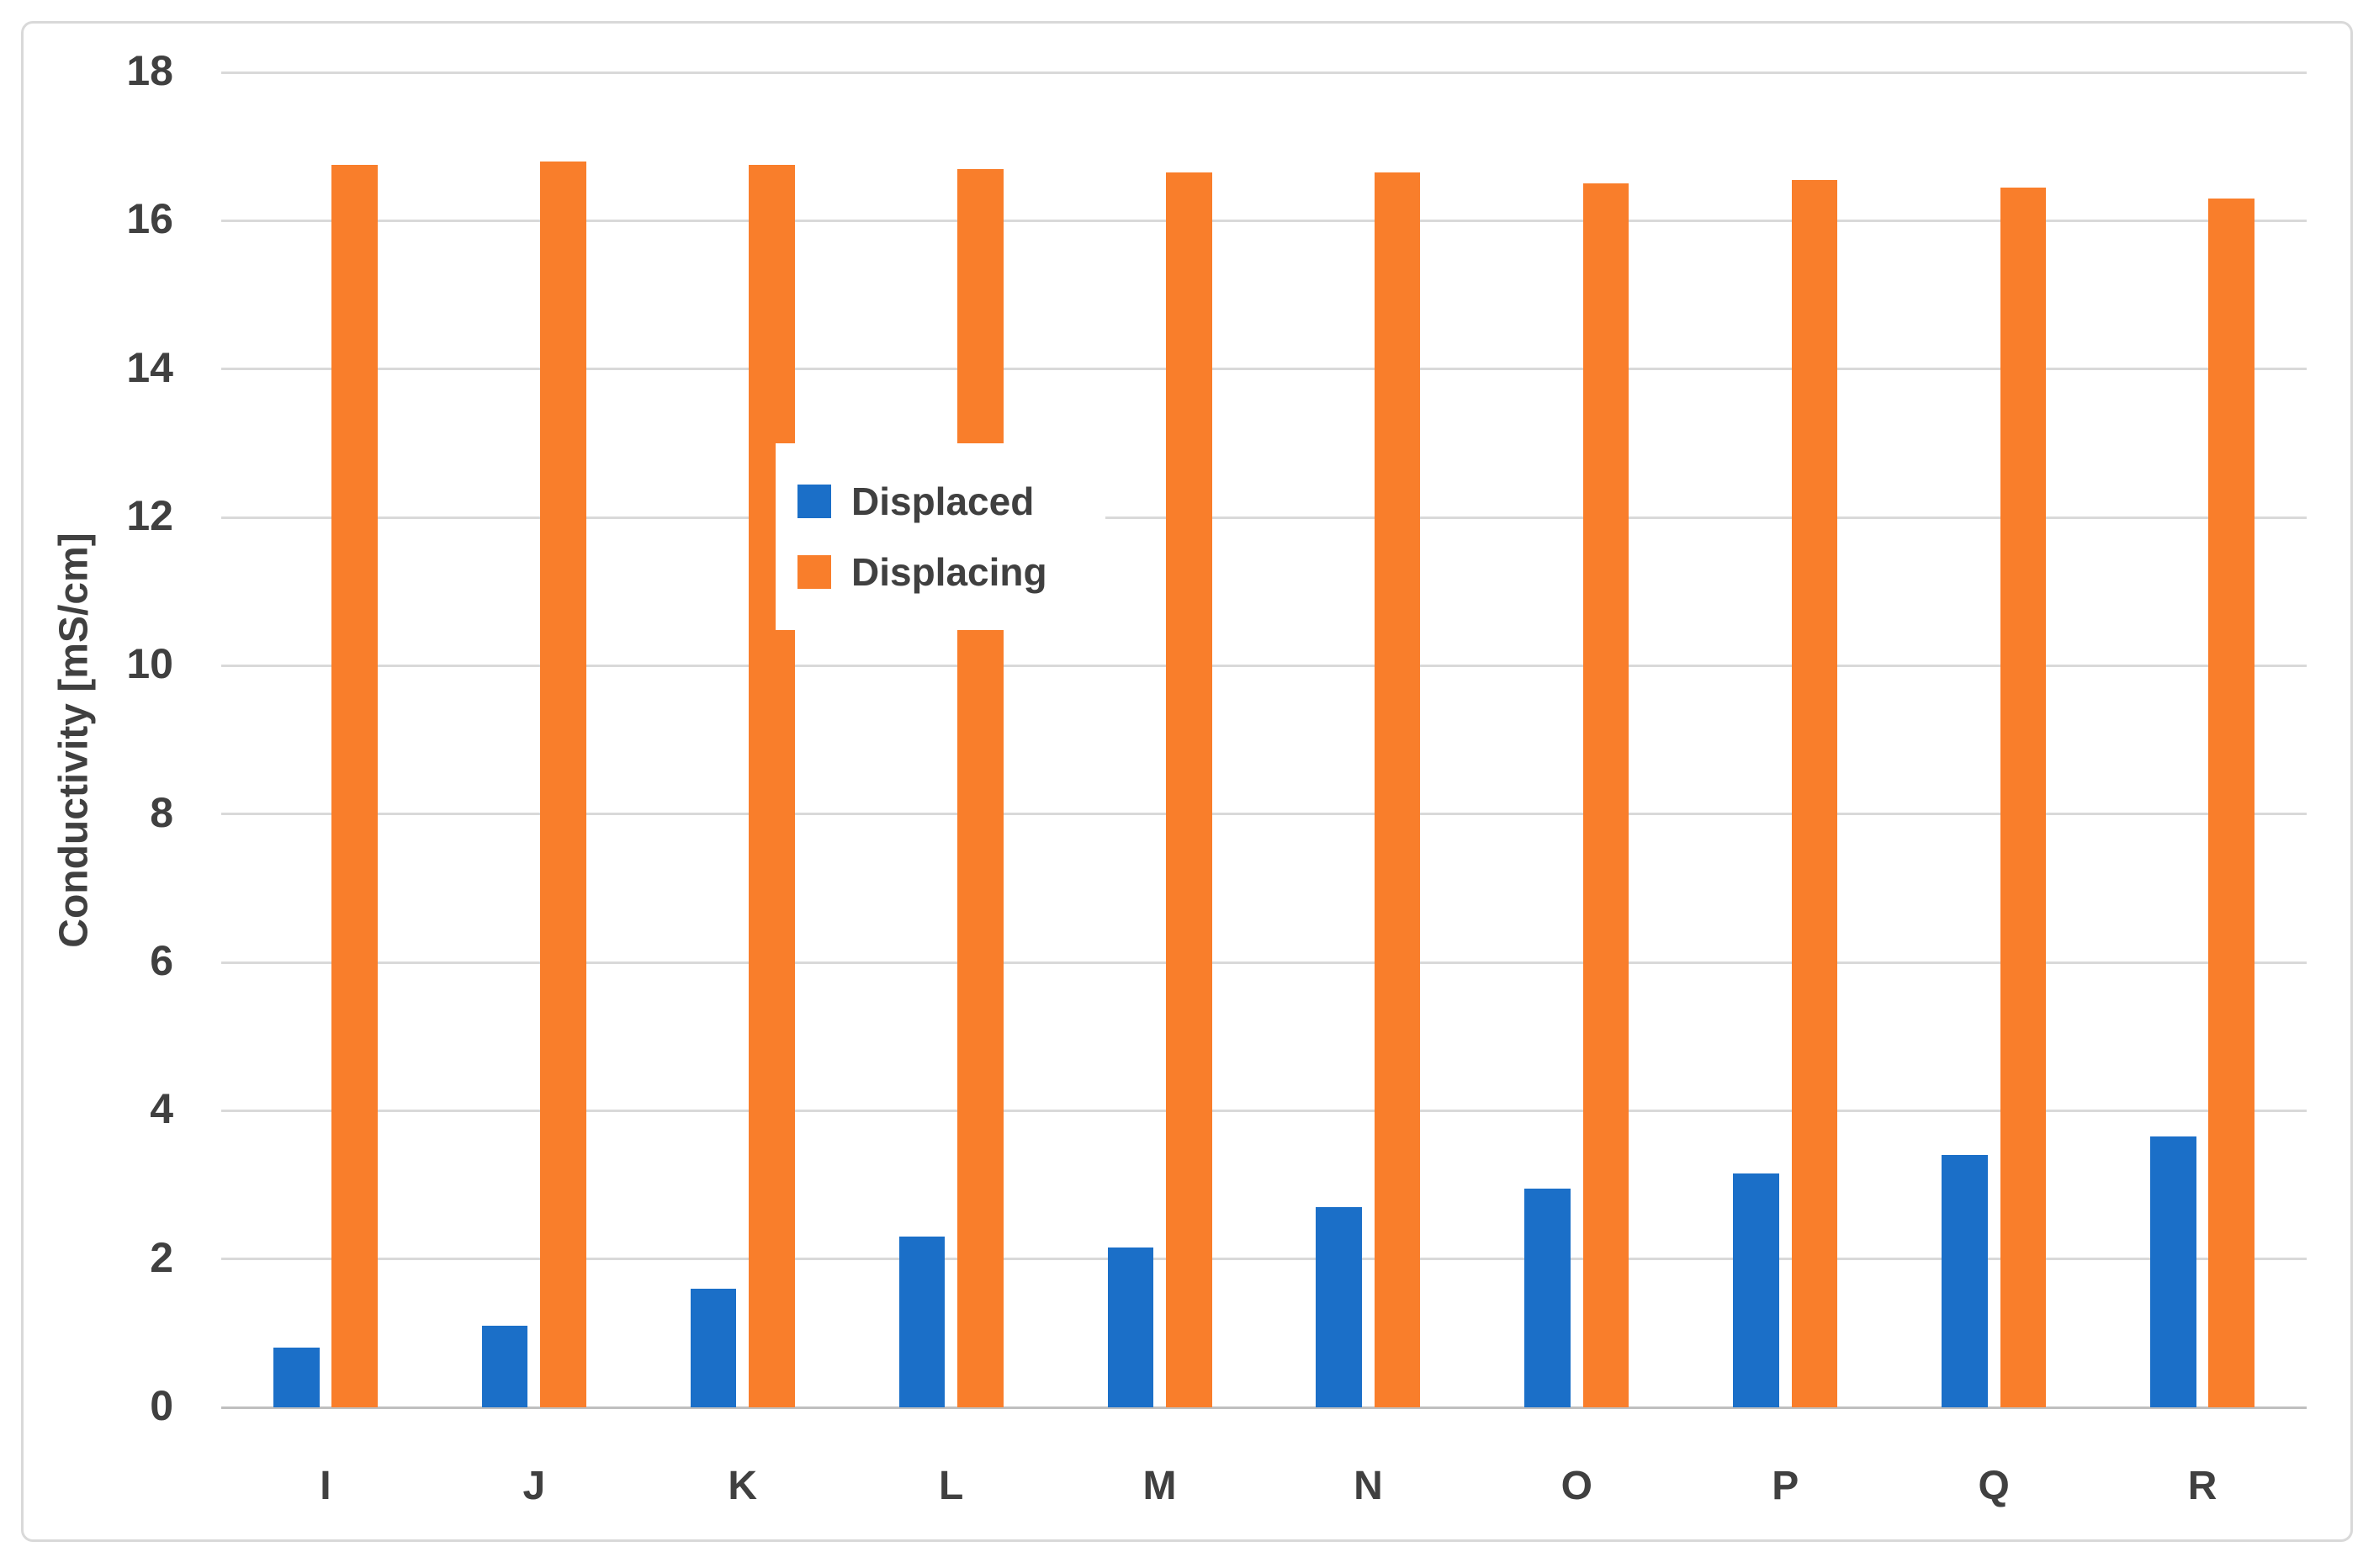 Image resolution: width=2379 pixels, height=1568 pixels. What do you see at coordinates (922, 1322) in the screenshot?
I see `bar-displaced-l` at bounding box center [922, 1322].